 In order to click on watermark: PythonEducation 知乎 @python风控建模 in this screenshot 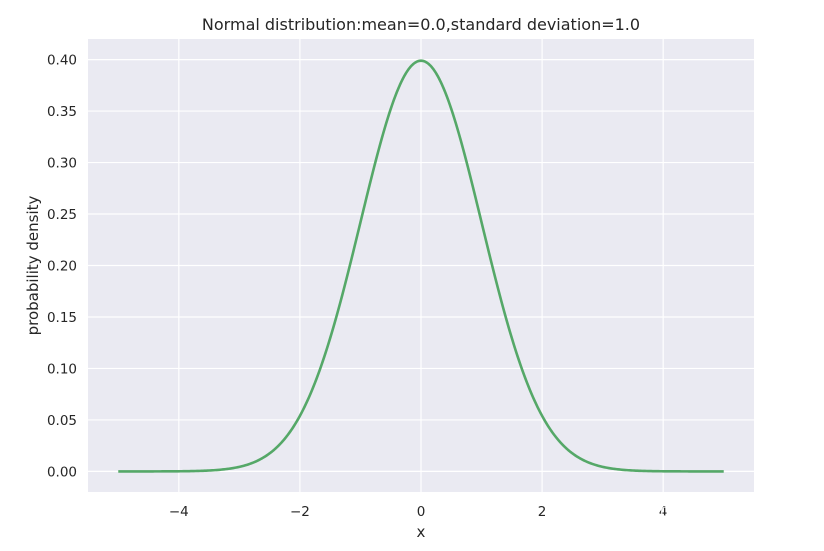, I will do `click(657, 514)`.